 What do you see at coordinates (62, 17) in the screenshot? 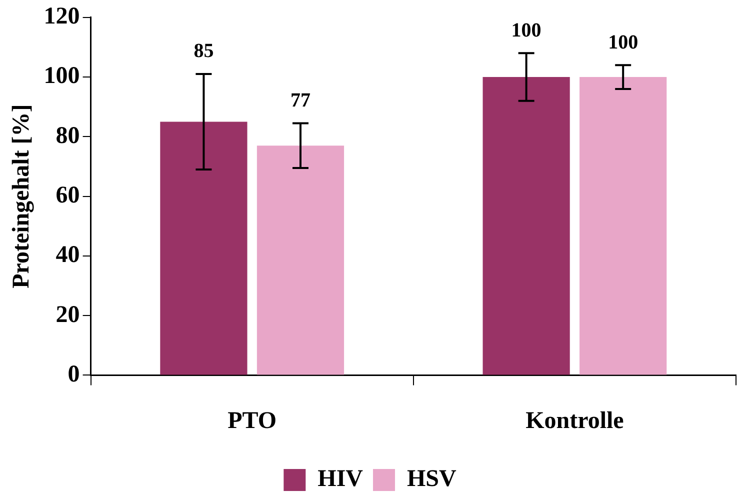
I see `y-tick-label: 120` at bounding box center [62, 17].